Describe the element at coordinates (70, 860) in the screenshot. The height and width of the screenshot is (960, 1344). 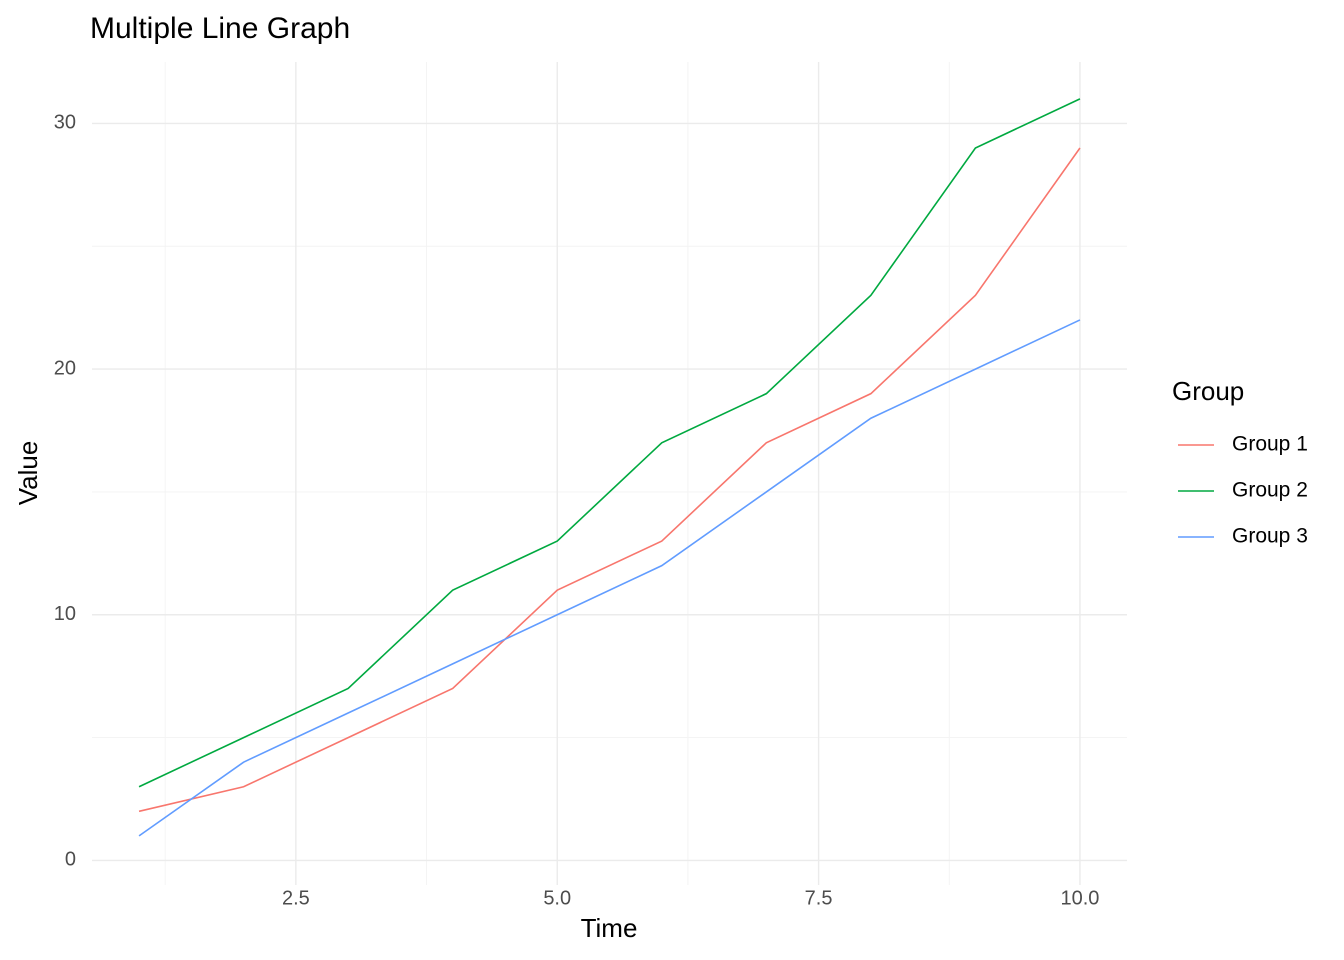
I see `y-tick-label: 0` at that location.